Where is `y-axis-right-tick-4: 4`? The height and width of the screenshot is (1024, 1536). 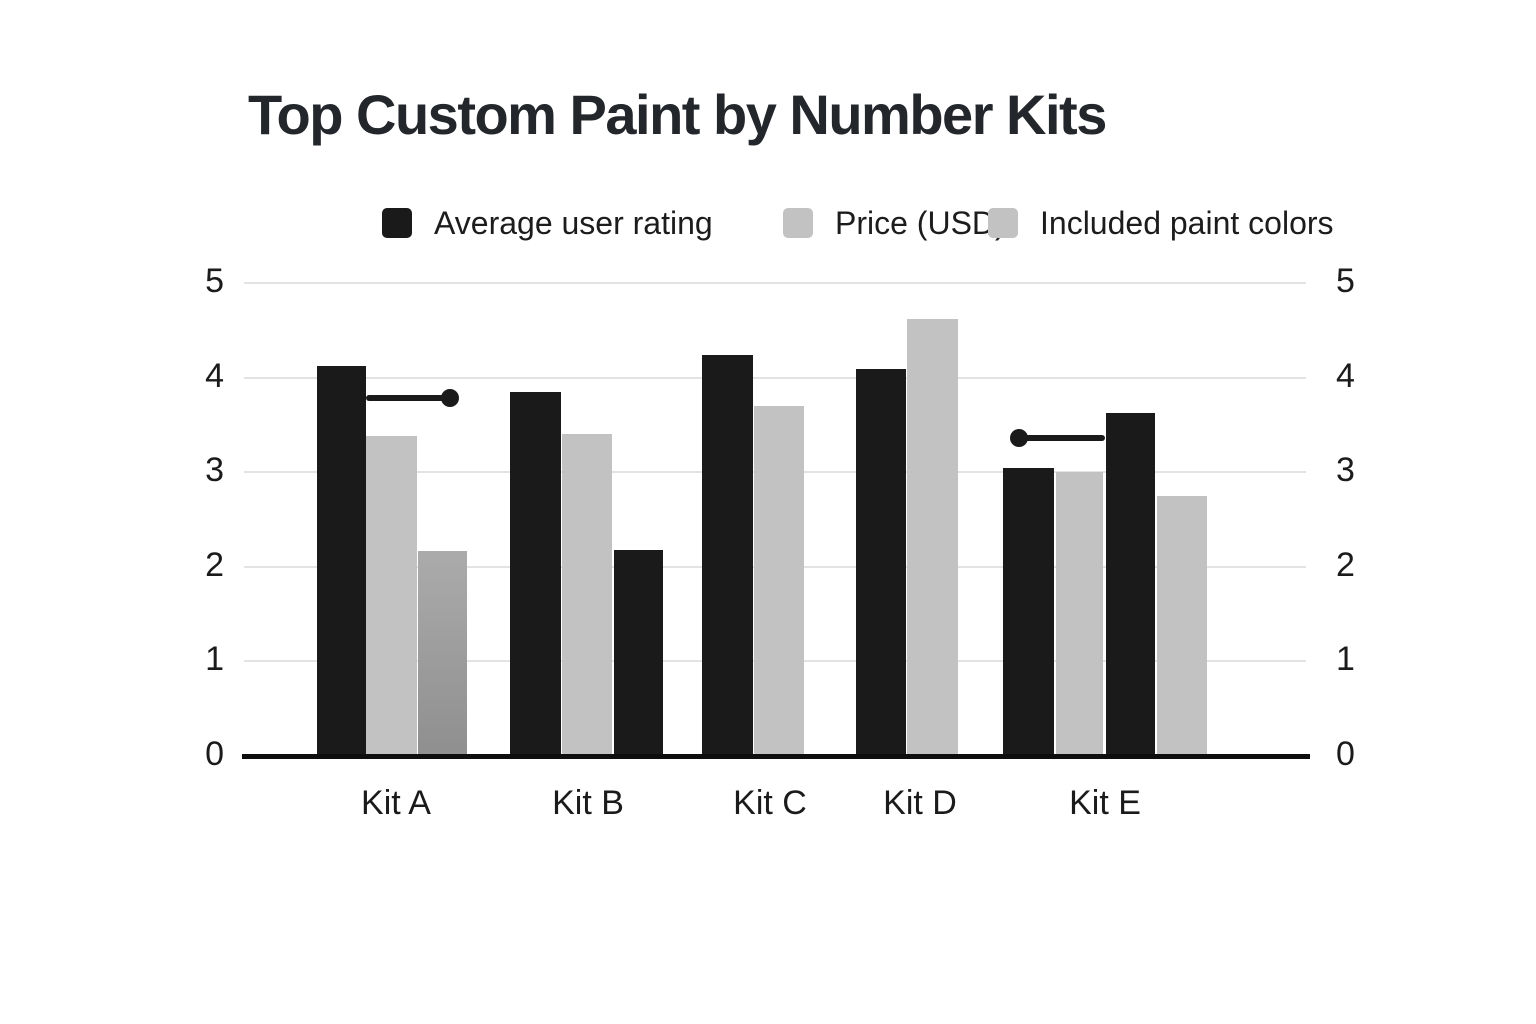
y-axis-right-tick-4: 4 is located at coordinates (1345, 375).